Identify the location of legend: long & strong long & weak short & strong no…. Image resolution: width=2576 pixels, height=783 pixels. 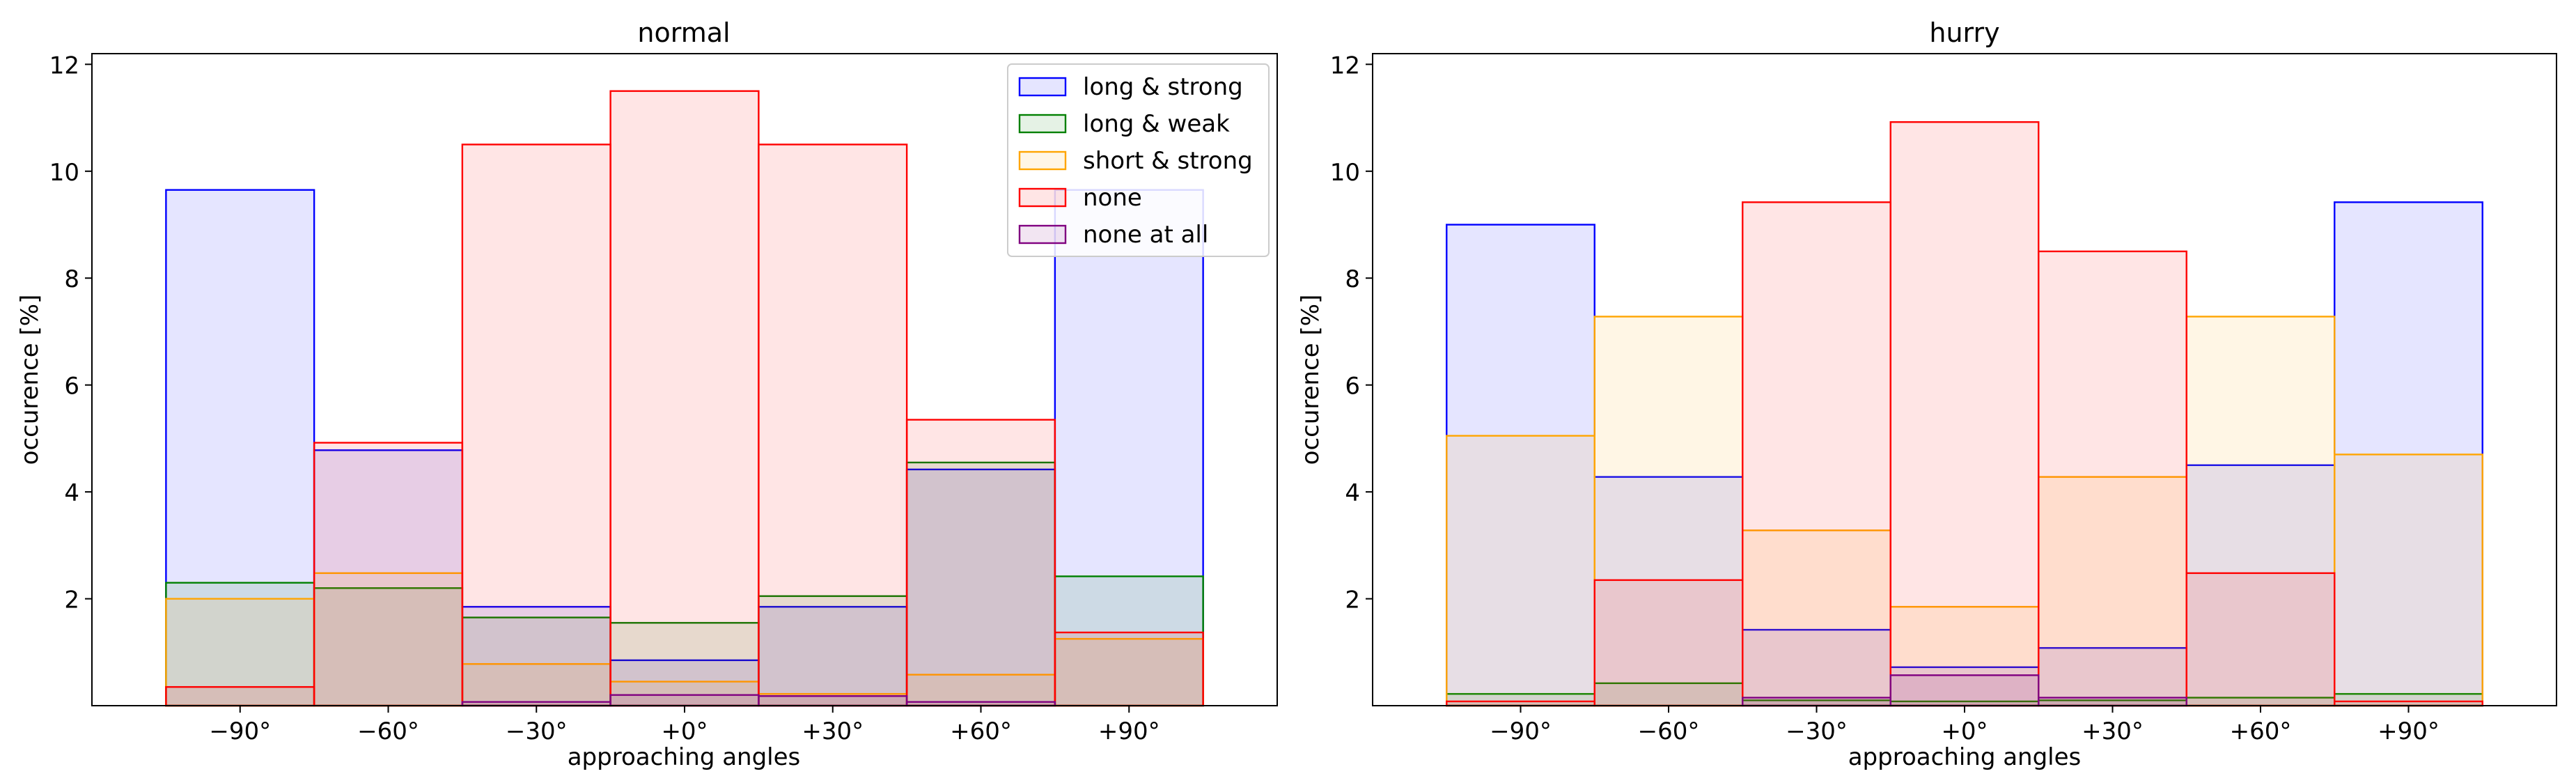
(1138, 160).